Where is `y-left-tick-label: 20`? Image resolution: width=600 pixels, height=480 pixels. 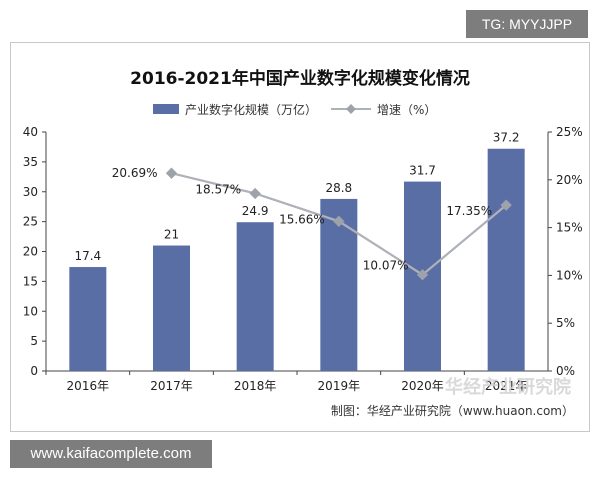 y-left-tick-label: 20 is located at coordinates (30, 252).